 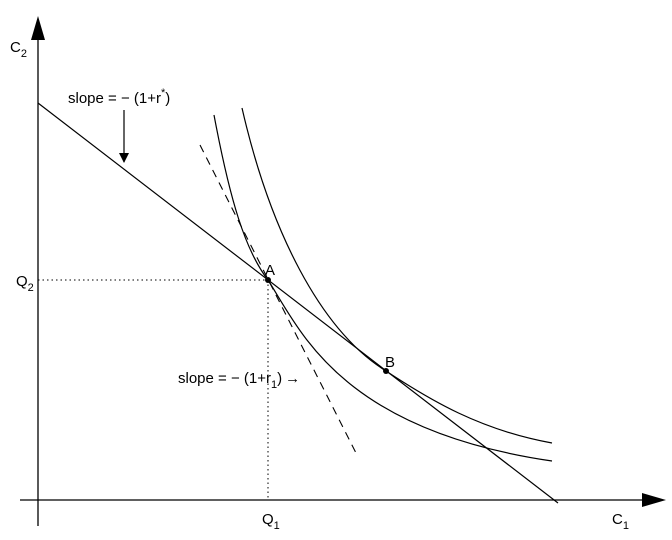 I want to click on q2-label: Q2, so click(x=25, y=283).